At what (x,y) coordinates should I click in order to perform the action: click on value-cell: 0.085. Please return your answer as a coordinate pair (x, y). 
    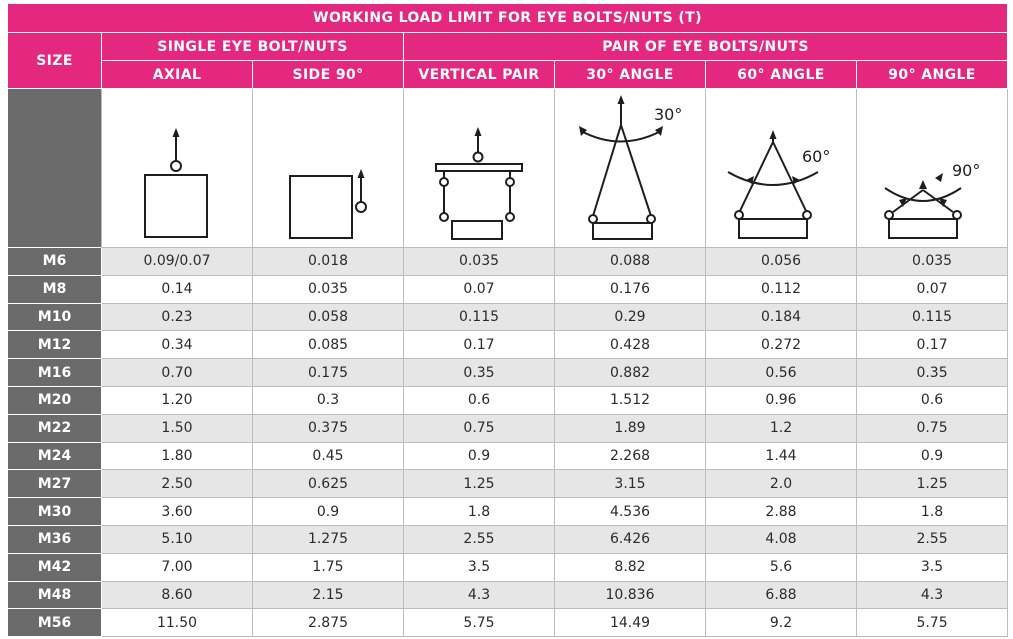
    Looking at the image, I should click on (328, 345).